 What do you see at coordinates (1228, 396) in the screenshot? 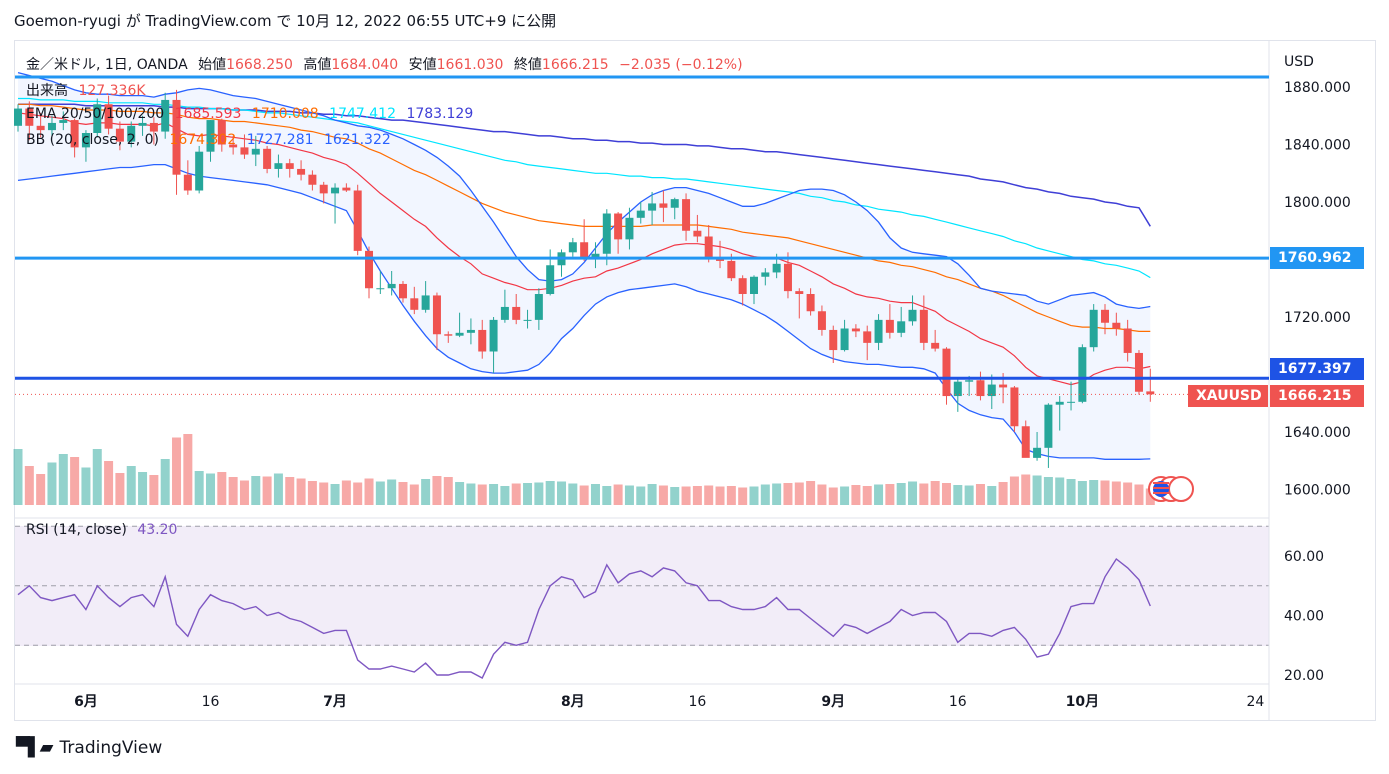
I see `symbol-tag: XAUUSD` at bounding box center [1228, 396].